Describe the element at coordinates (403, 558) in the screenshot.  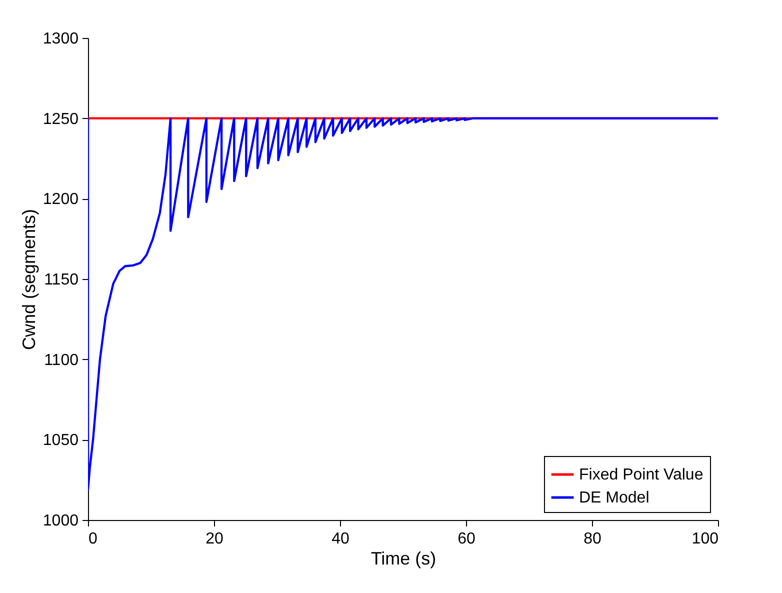
I see `x-axis-title: Time (s)` at that location.